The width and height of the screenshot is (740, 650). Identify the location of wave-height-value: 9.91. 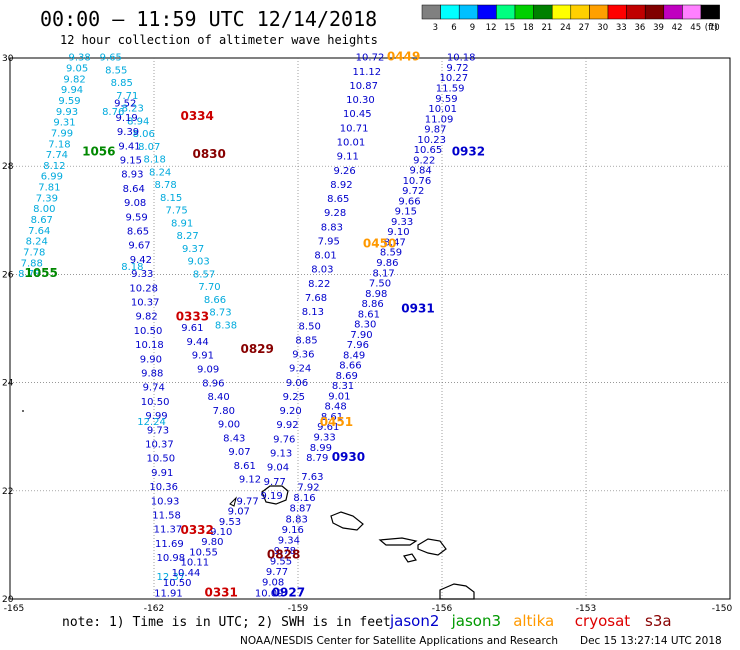
(203, 356).